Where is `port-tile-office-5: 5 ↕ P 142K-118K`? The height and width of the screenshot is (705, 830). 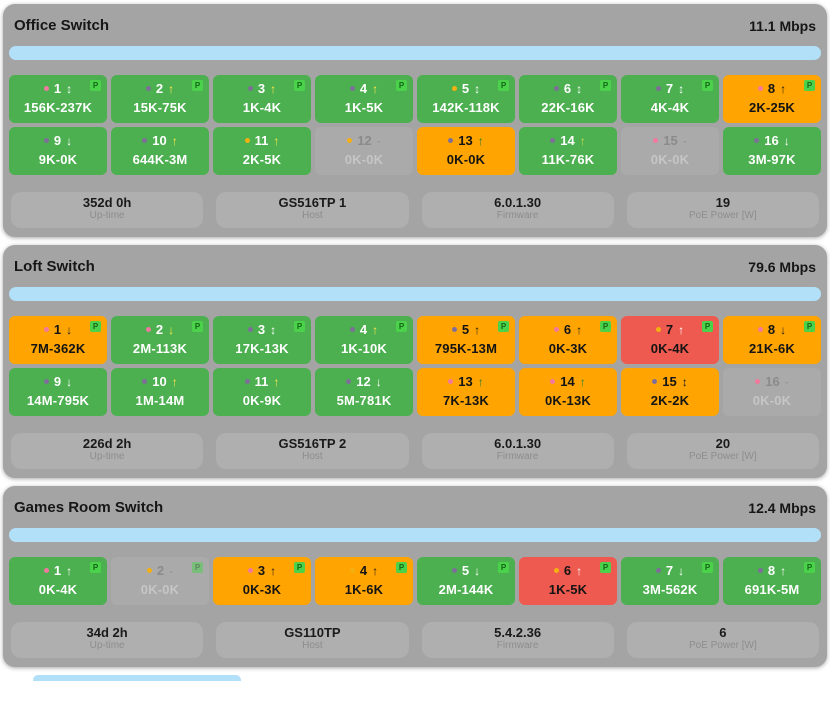 port-tile-office-5: 5 ↕ P 142K-118K is located at coordinates (466, 99).